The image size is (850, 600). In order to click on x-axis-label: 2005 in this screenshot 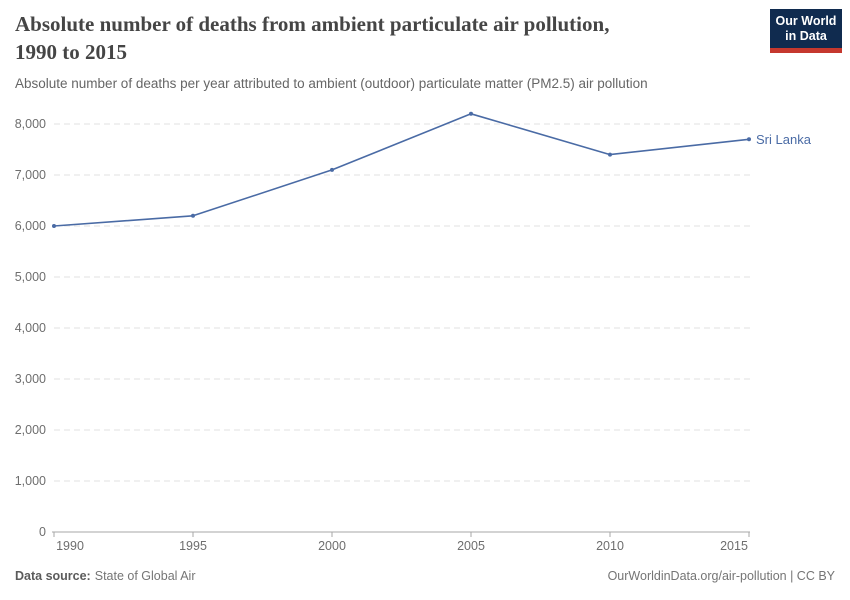, I will do `click(471, 546)`.